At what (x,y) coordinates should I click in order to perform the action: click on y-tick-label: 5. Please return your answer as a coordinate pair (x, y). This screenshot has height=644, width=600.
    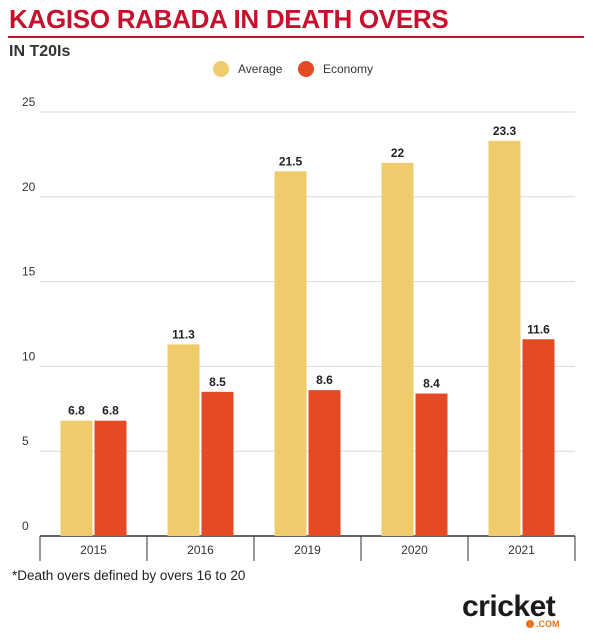
    Looking at the image, I should click on (25, 441).